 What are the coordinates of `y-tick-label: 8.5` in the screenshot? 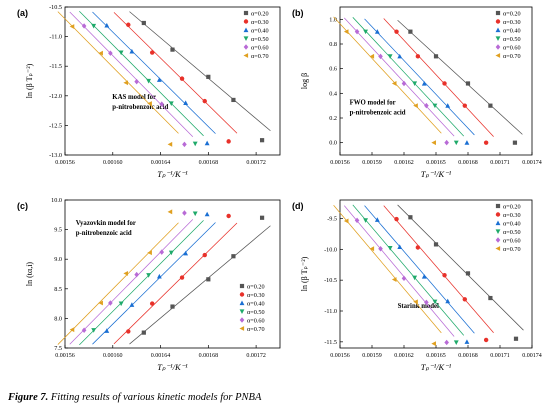 It's located at (58, 289).